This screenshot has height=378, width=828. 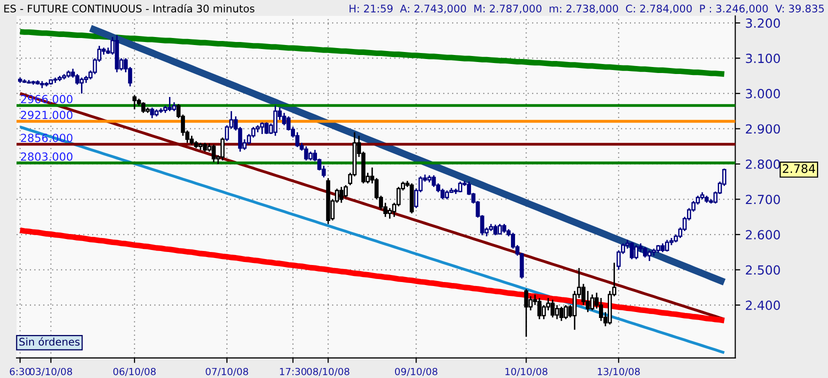 I want to click on x-tick-label: 6:30, so click(x=20, y=372).